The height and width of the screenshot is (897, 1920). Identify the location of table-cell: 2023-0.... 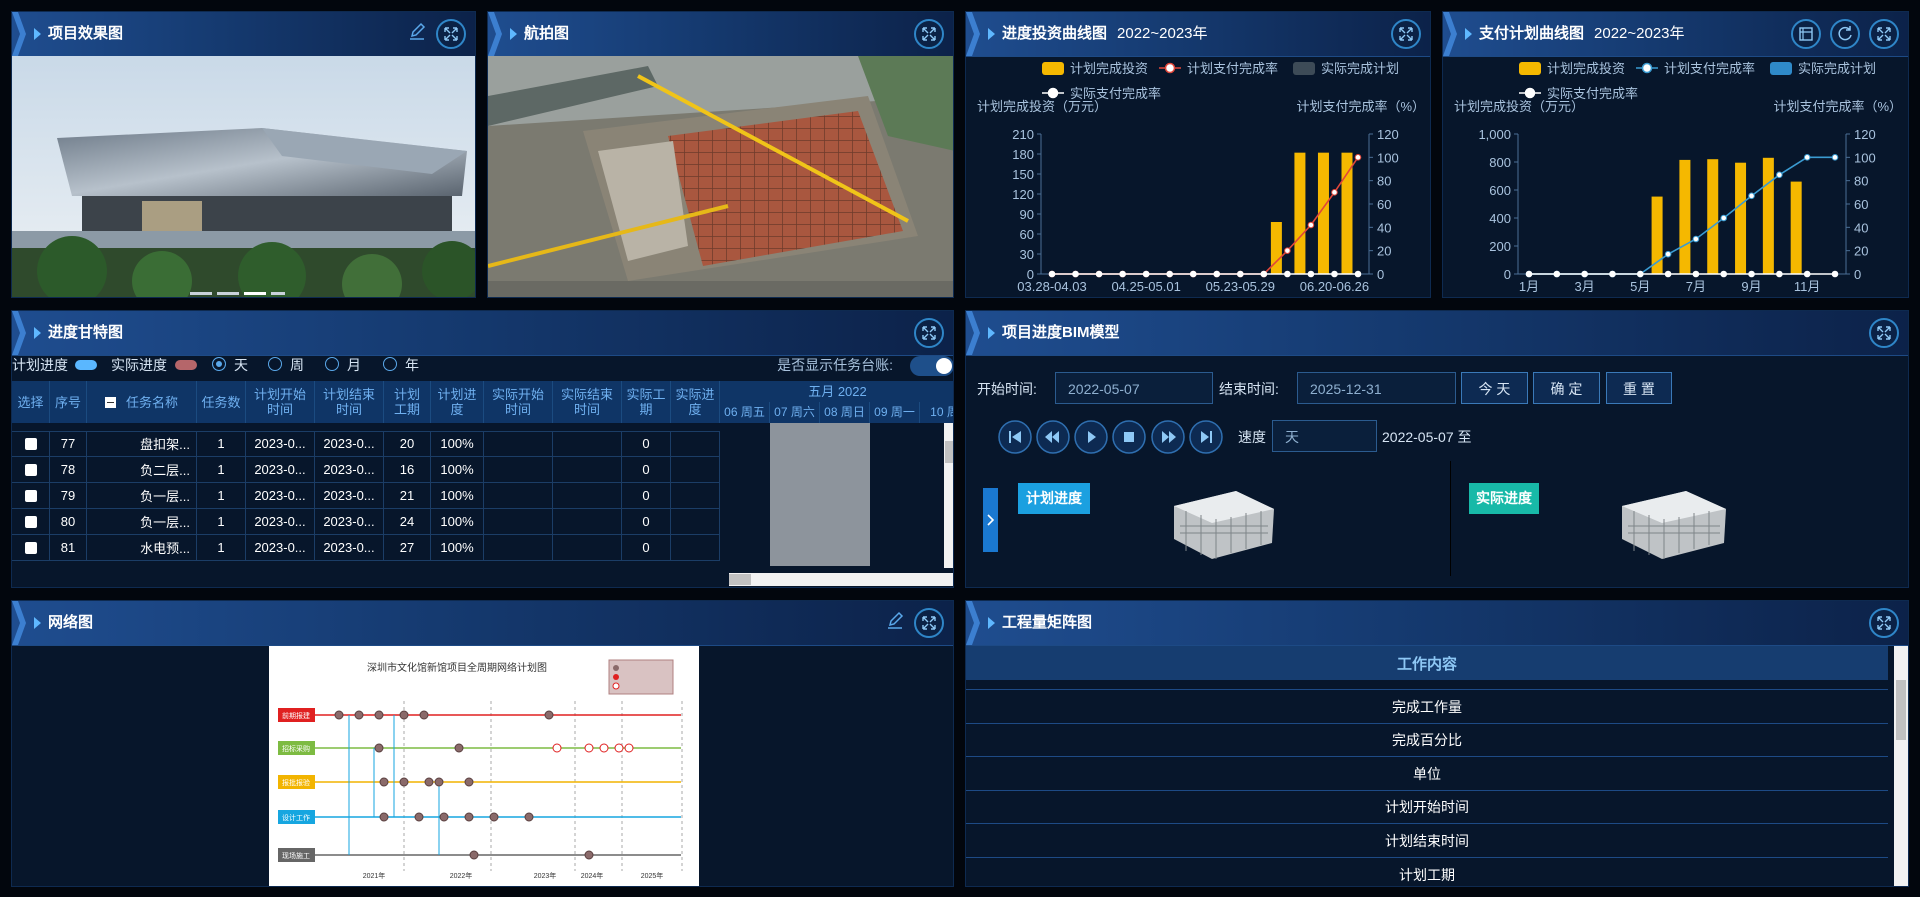
(349, 470).